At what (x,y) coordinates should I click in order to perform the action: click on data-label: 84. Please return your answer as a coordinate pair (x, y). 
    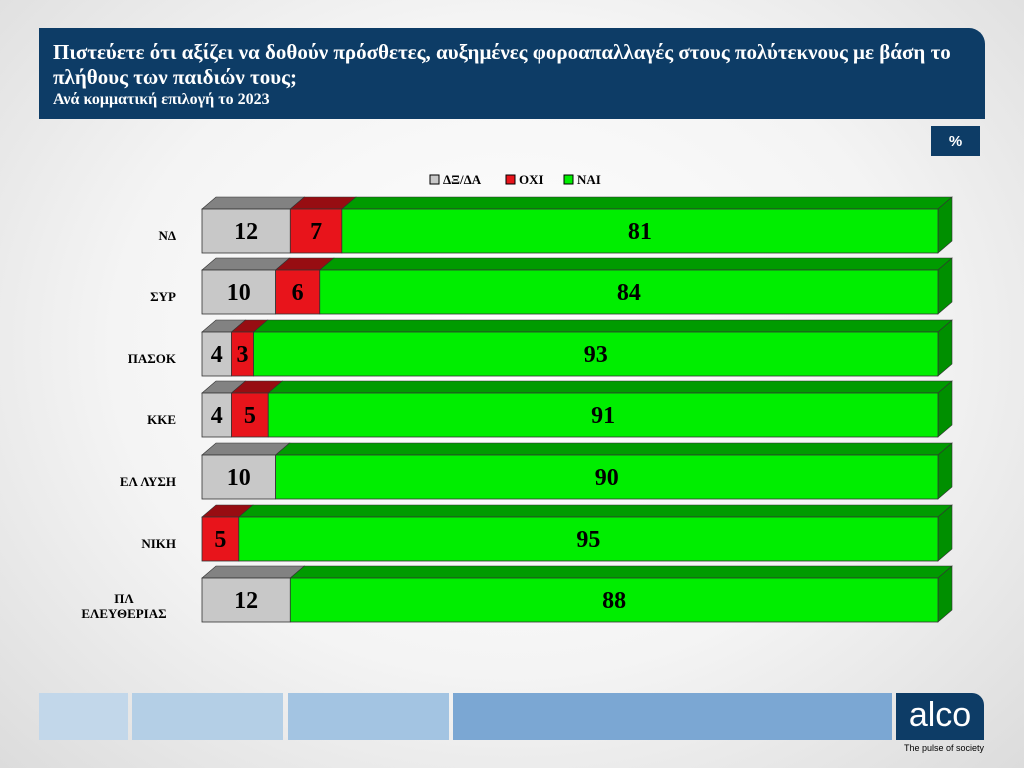
    Looking at the image, I should click on (629, 293).